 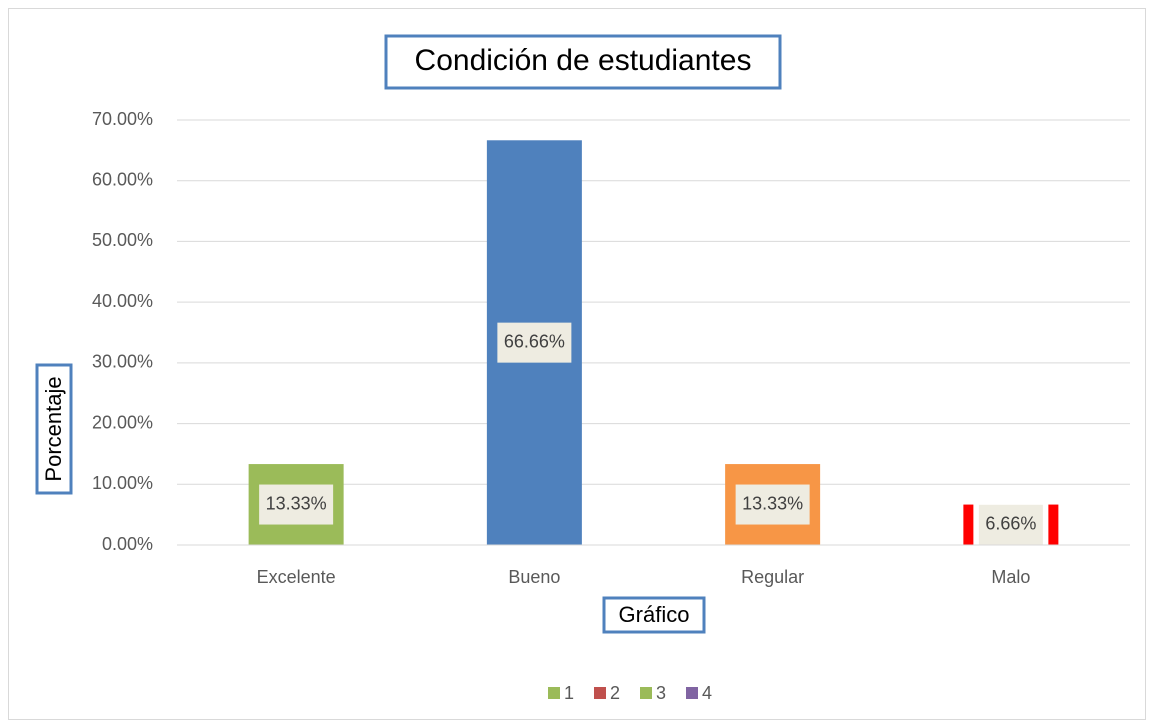 I want to click on title-box, so click(x=583, y=62).